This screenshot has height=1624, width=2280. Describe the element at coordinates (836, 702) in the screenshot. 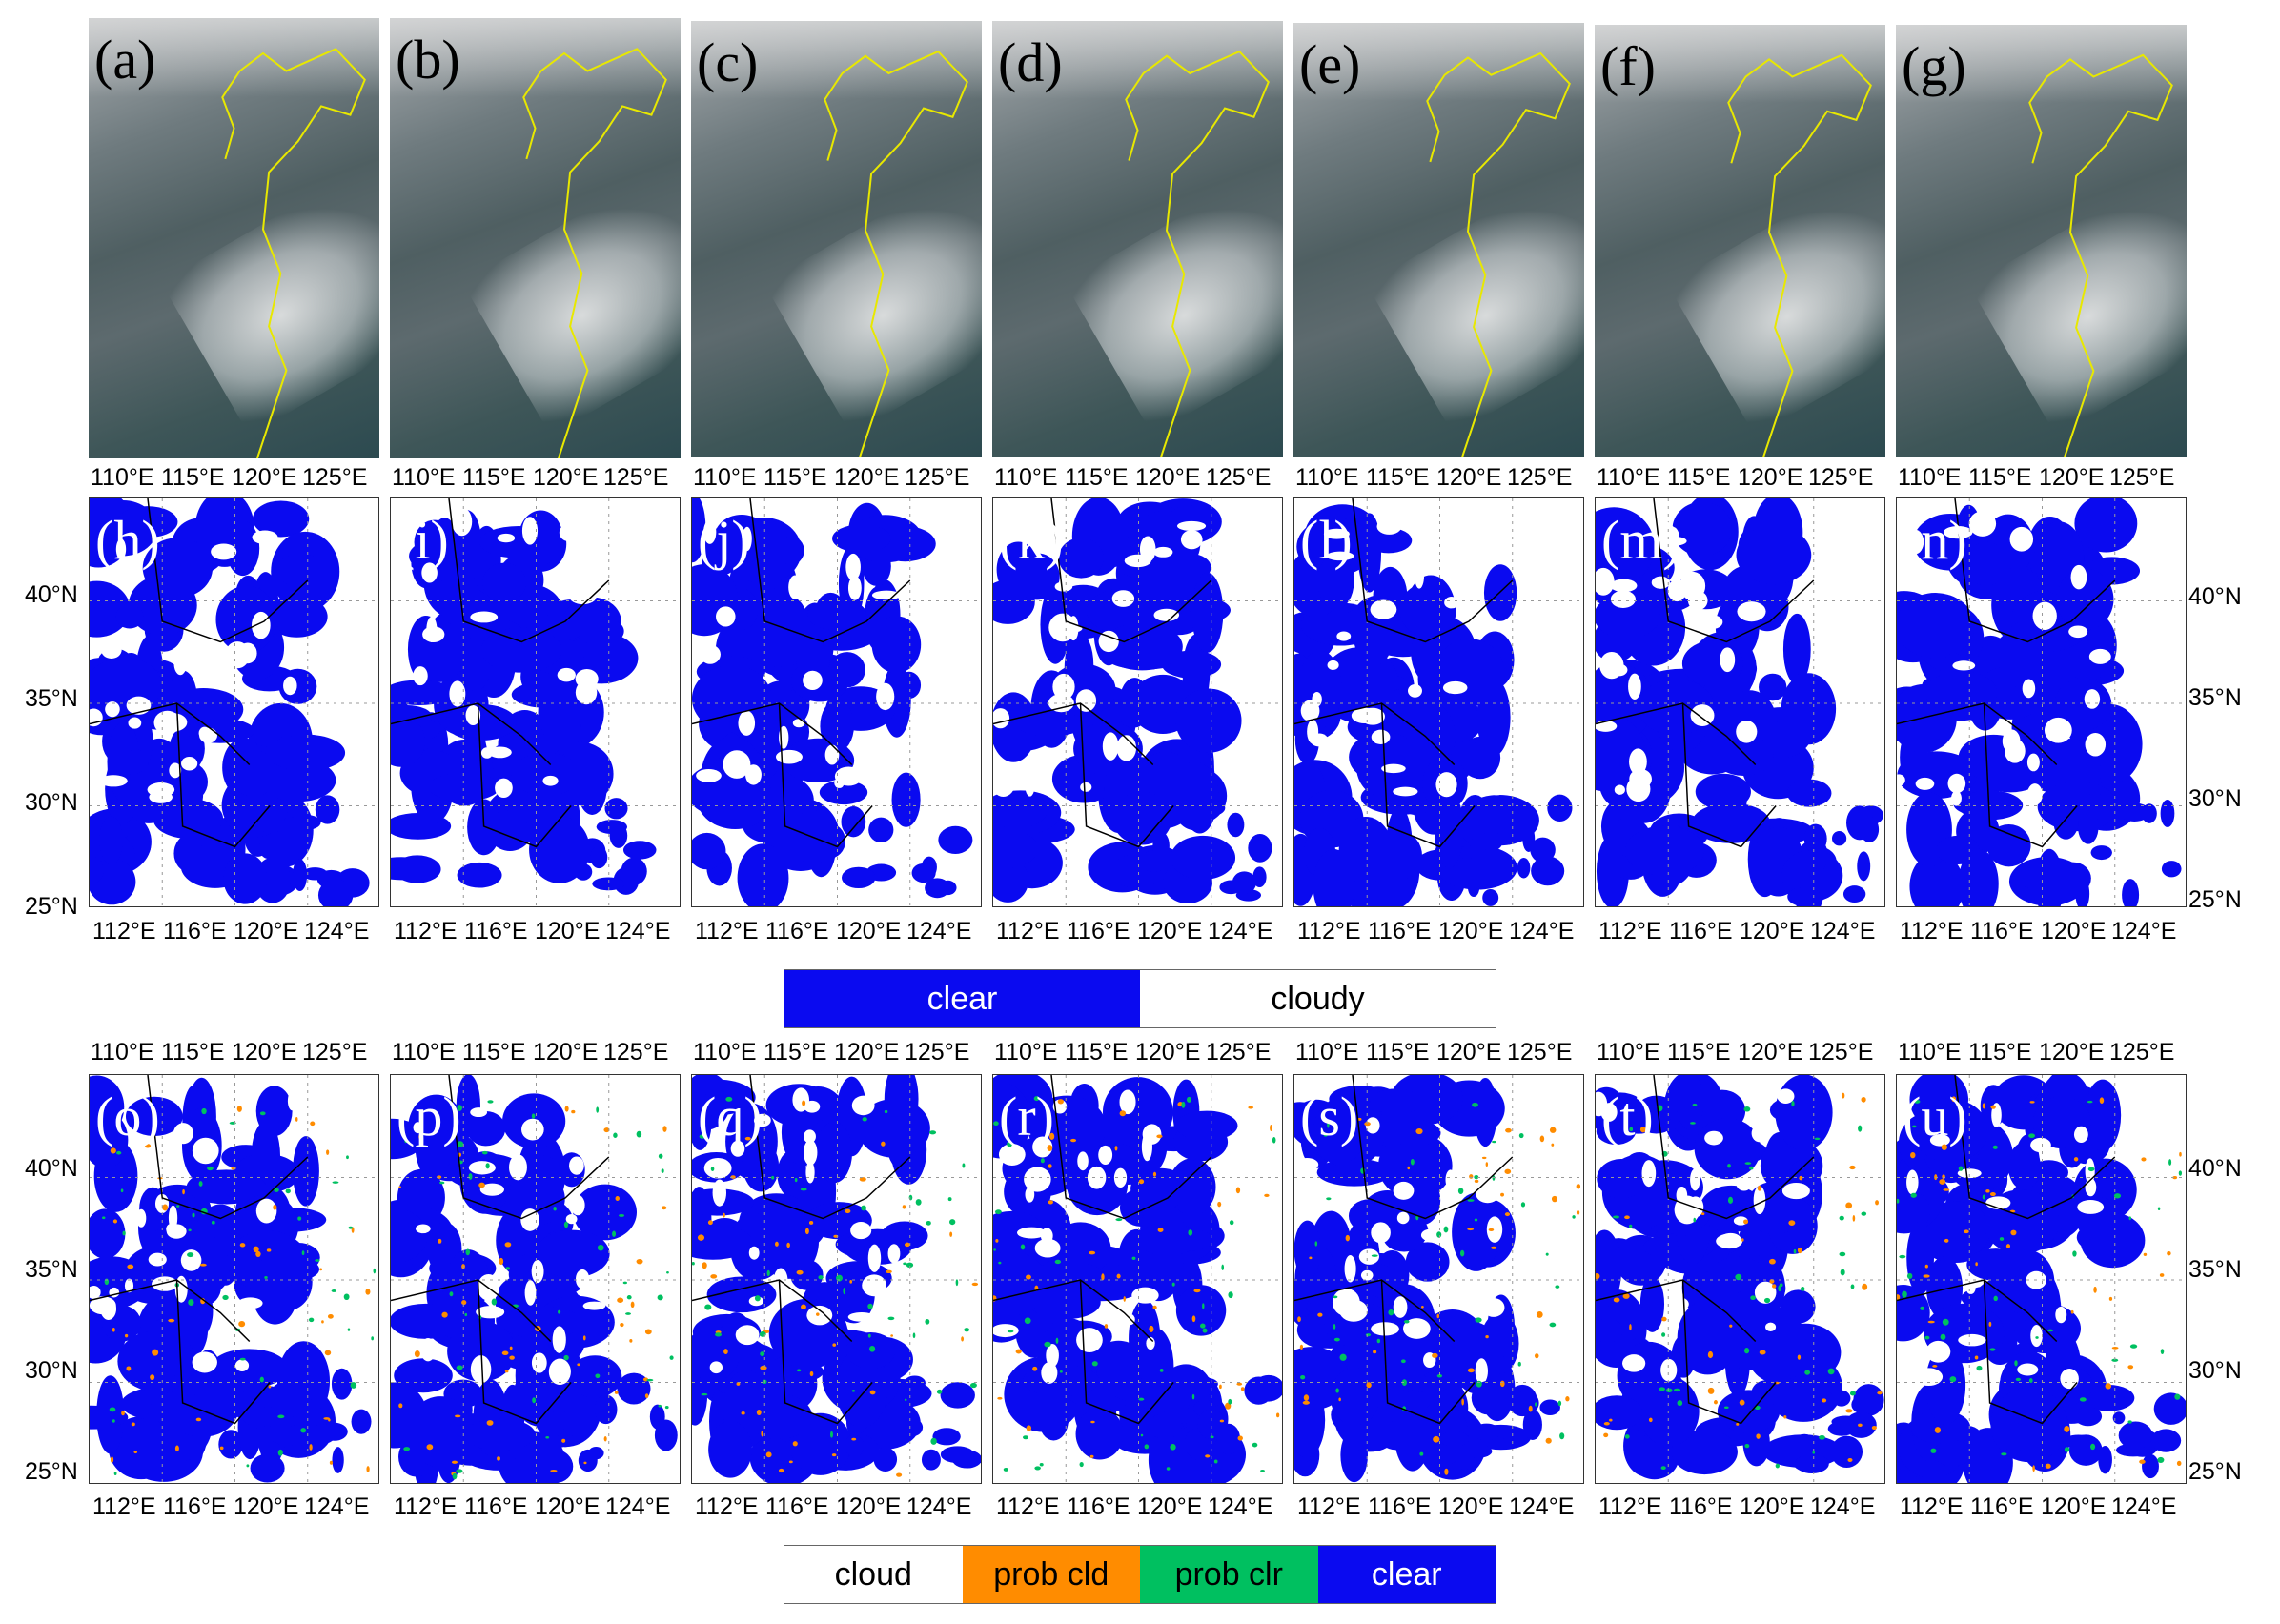

I see `binary-mask-panel: (j)` at that location.